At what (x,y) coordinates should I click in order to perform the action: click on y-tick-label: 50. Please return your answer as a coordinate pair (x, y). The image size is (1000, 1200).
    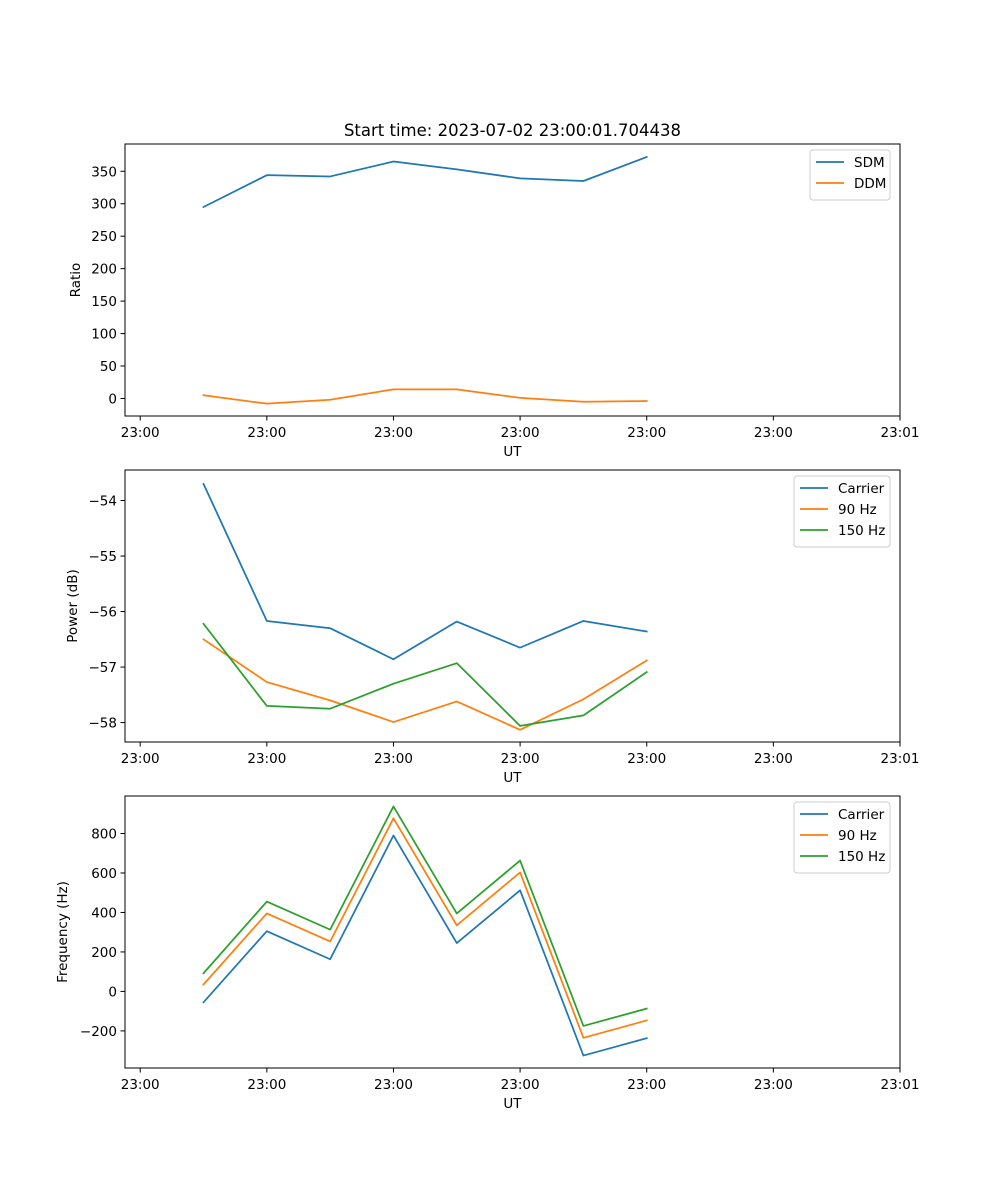
    Looking at the image, I should click on (108, 367).